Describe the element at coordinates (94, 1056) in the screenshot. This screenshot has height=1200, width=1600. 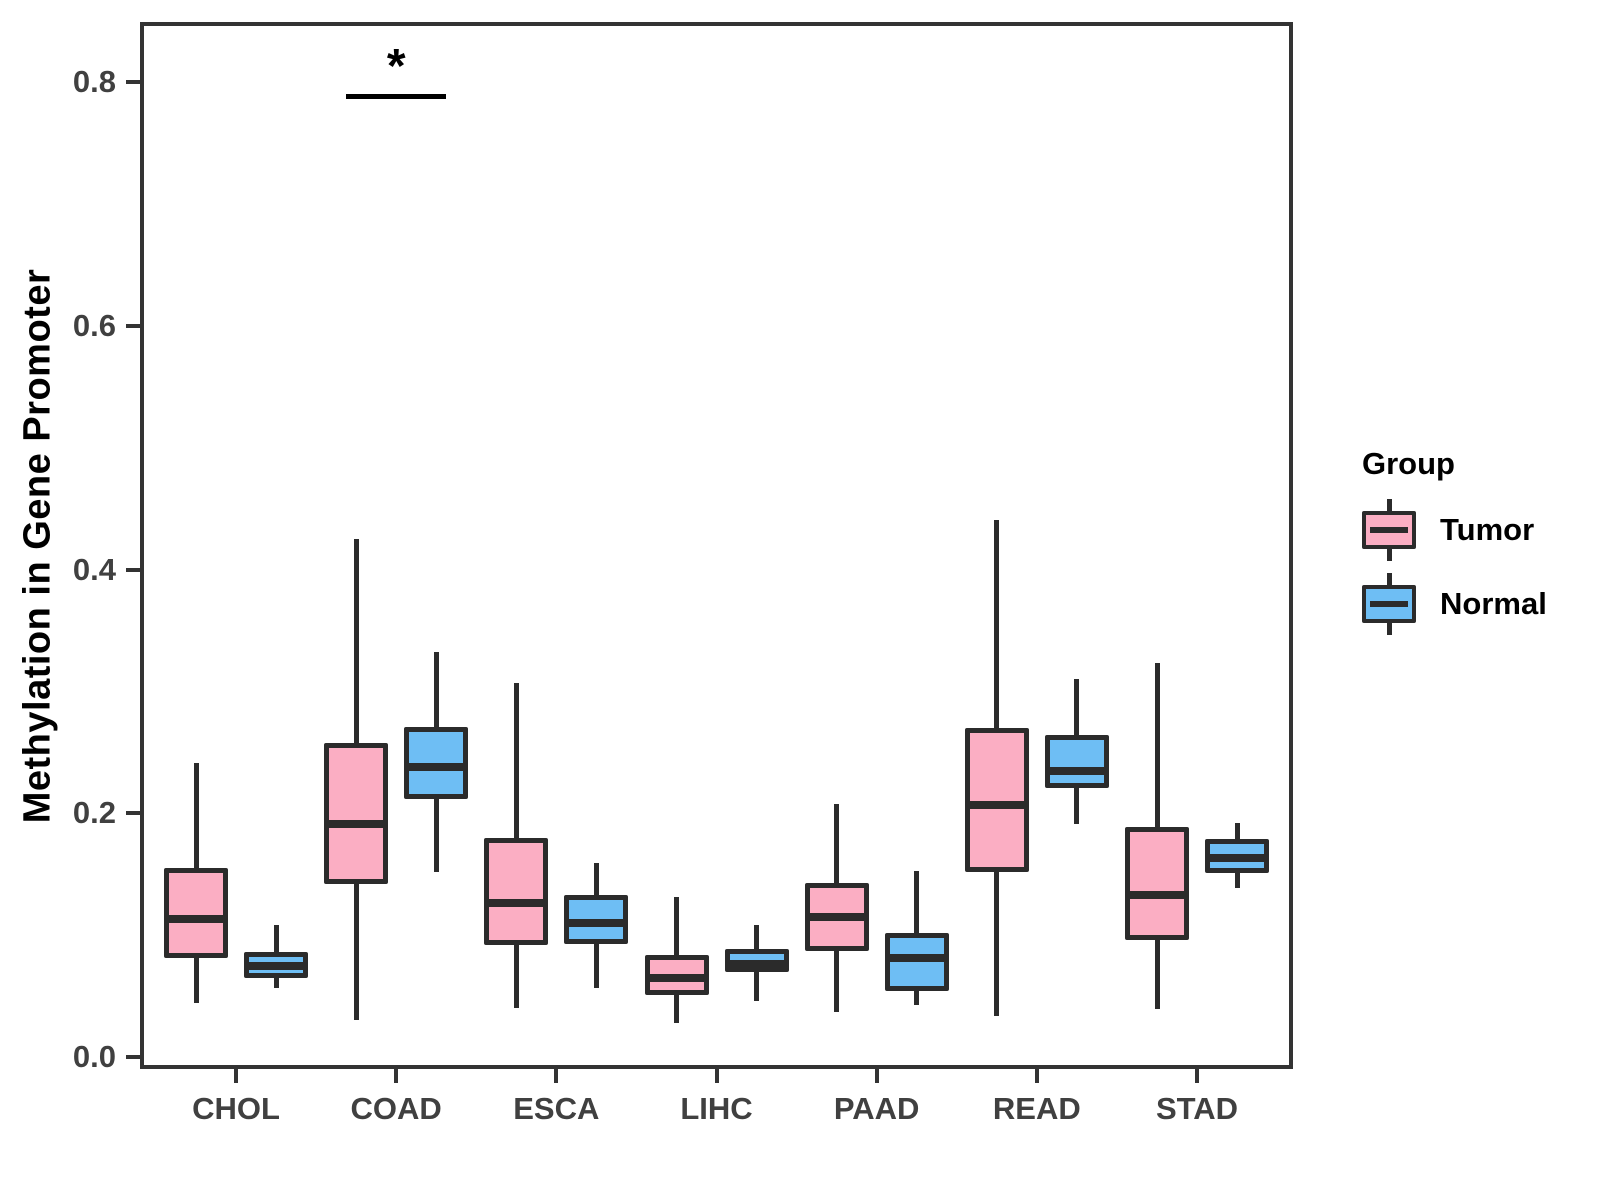
I see `y-tick-label: 0.0` at that location.